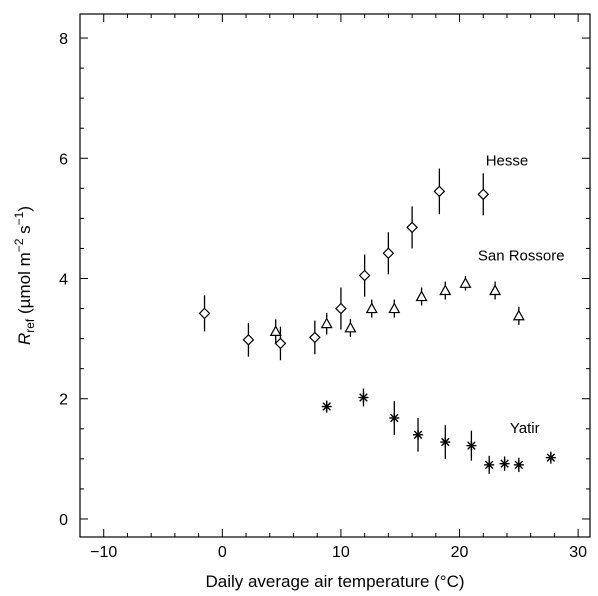 The image size is (598, 596). Describe the element at coordinates (507, 160) in the screenshot. I see `series-annotation: Hesse` at that location.